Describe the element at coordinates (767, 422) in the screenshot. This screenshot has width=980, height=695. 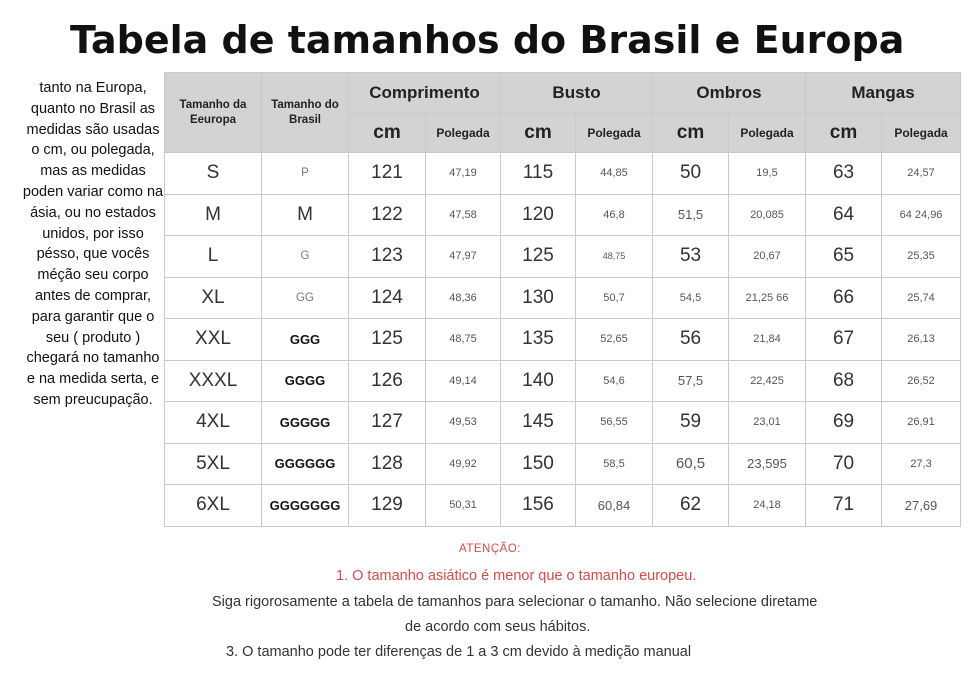
I see `ombros-pol-cell: 23,01` at that location.